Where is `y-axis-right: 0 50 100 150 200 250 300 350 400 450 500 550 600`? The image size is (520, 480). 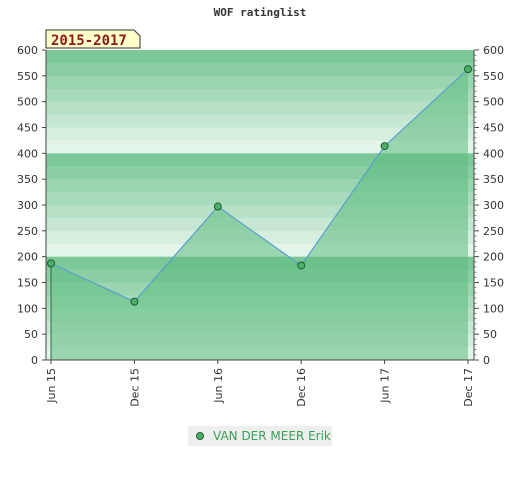
y-axis-right: 0 50 100 150 200 250 300 350 400 450 500 550 600 is located at coordinates (489, 205).